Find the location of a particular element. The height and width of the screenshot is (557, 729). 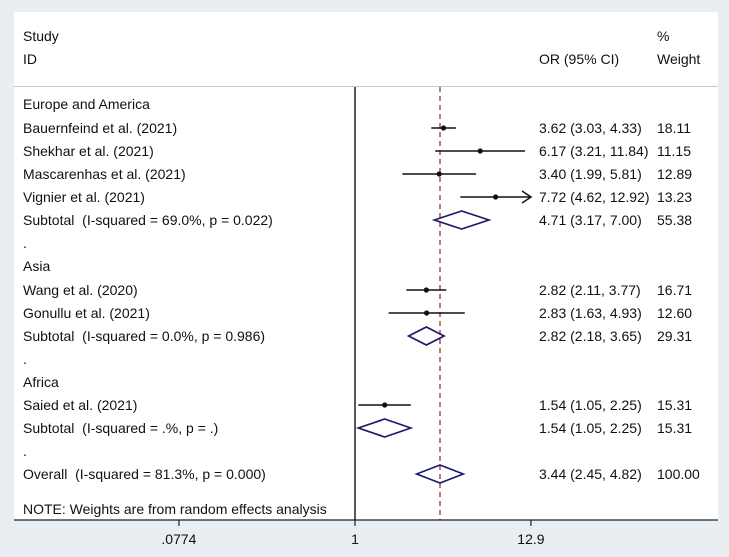

or-ci-value: 3.44 (2.45, 4.82) is located at coordinates (590, 474).